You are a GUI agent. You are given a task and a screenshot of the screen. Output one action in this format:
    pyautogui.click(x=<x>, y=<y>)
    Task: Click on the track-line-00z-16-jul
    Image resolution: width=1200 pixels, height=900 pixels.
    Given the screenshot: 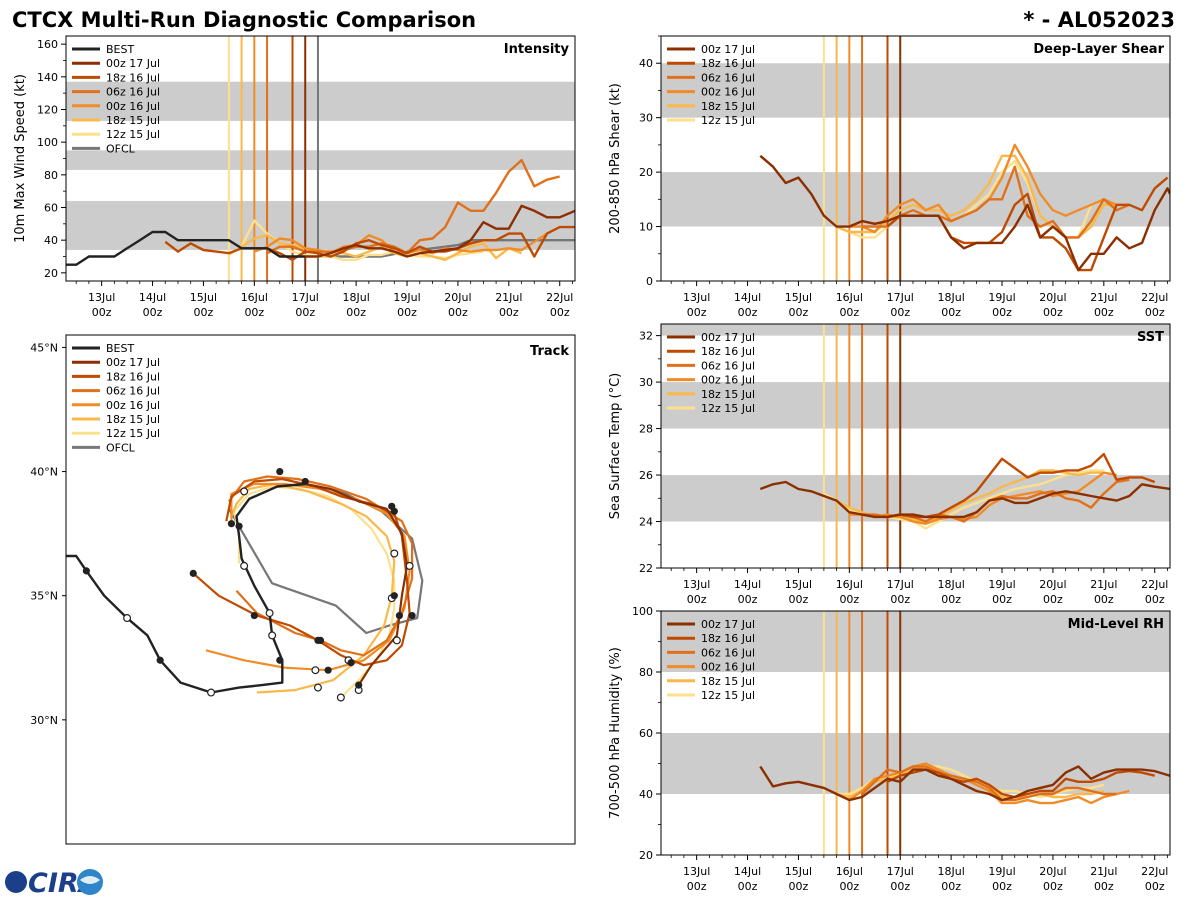 What is the action you would take?
    pyautogui.click(x=308, y=577)
    